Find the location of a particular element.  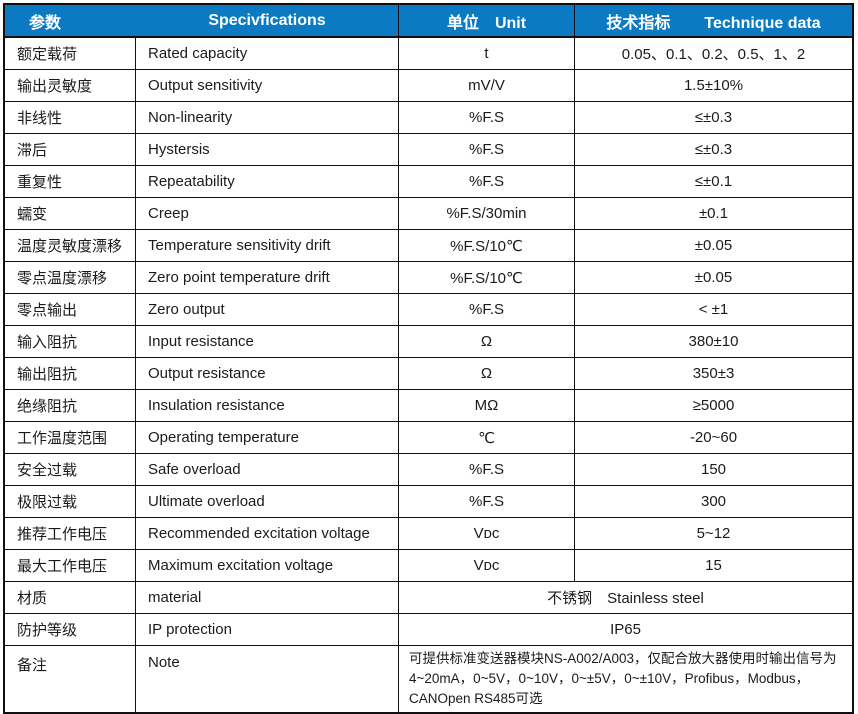

table-row: 非线性 Non-linearity %F.S ≤±0.3 is located at coordinates (428, 118).